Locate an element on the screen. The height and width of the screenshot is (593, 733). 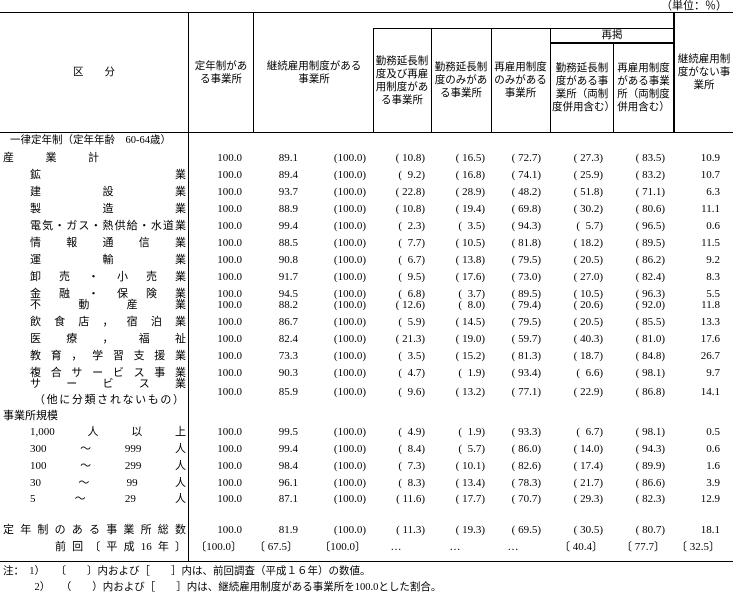
cell-value: 10.9 is located at coordinates (710, 158).